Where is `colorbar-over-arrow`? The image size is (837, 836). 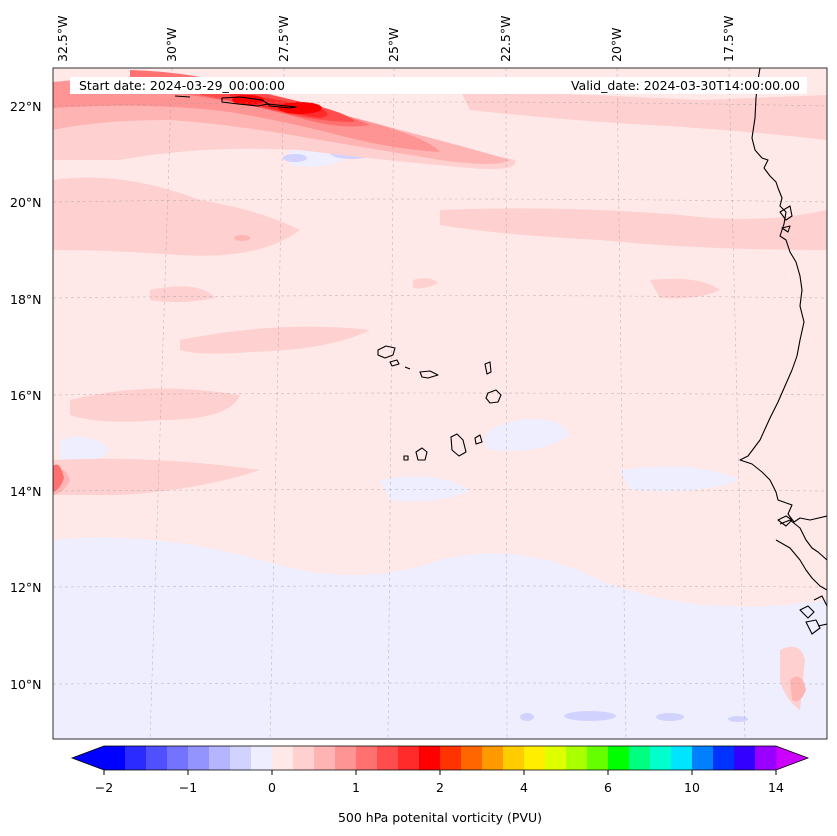 colorbar-over-arrow is located at coordinates (792, 758).